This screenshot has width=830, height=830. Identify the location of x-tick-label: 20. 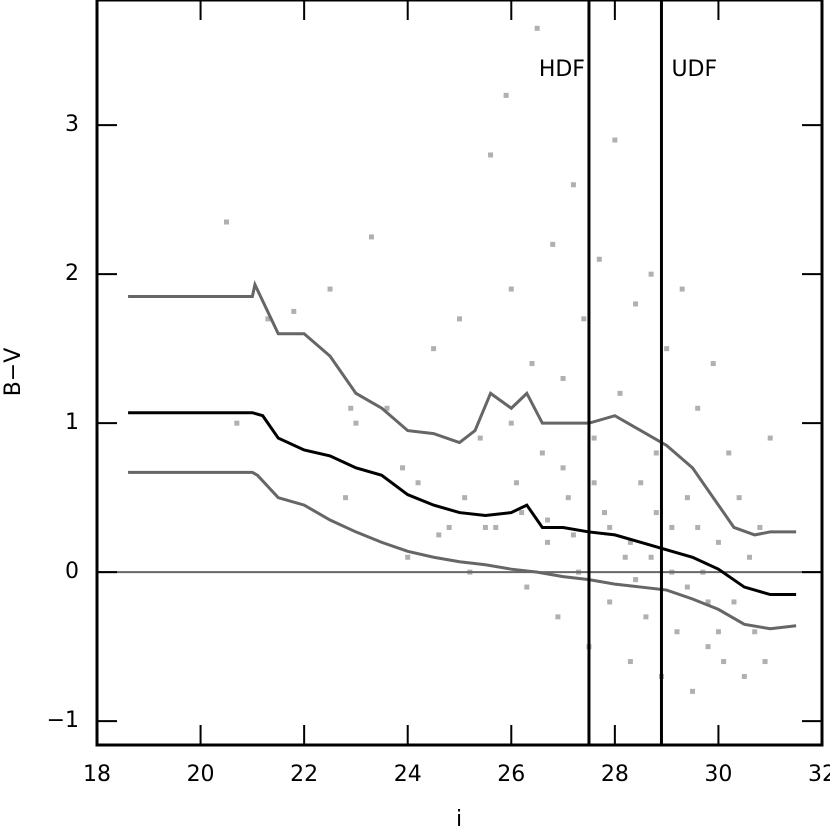
(201, 774).